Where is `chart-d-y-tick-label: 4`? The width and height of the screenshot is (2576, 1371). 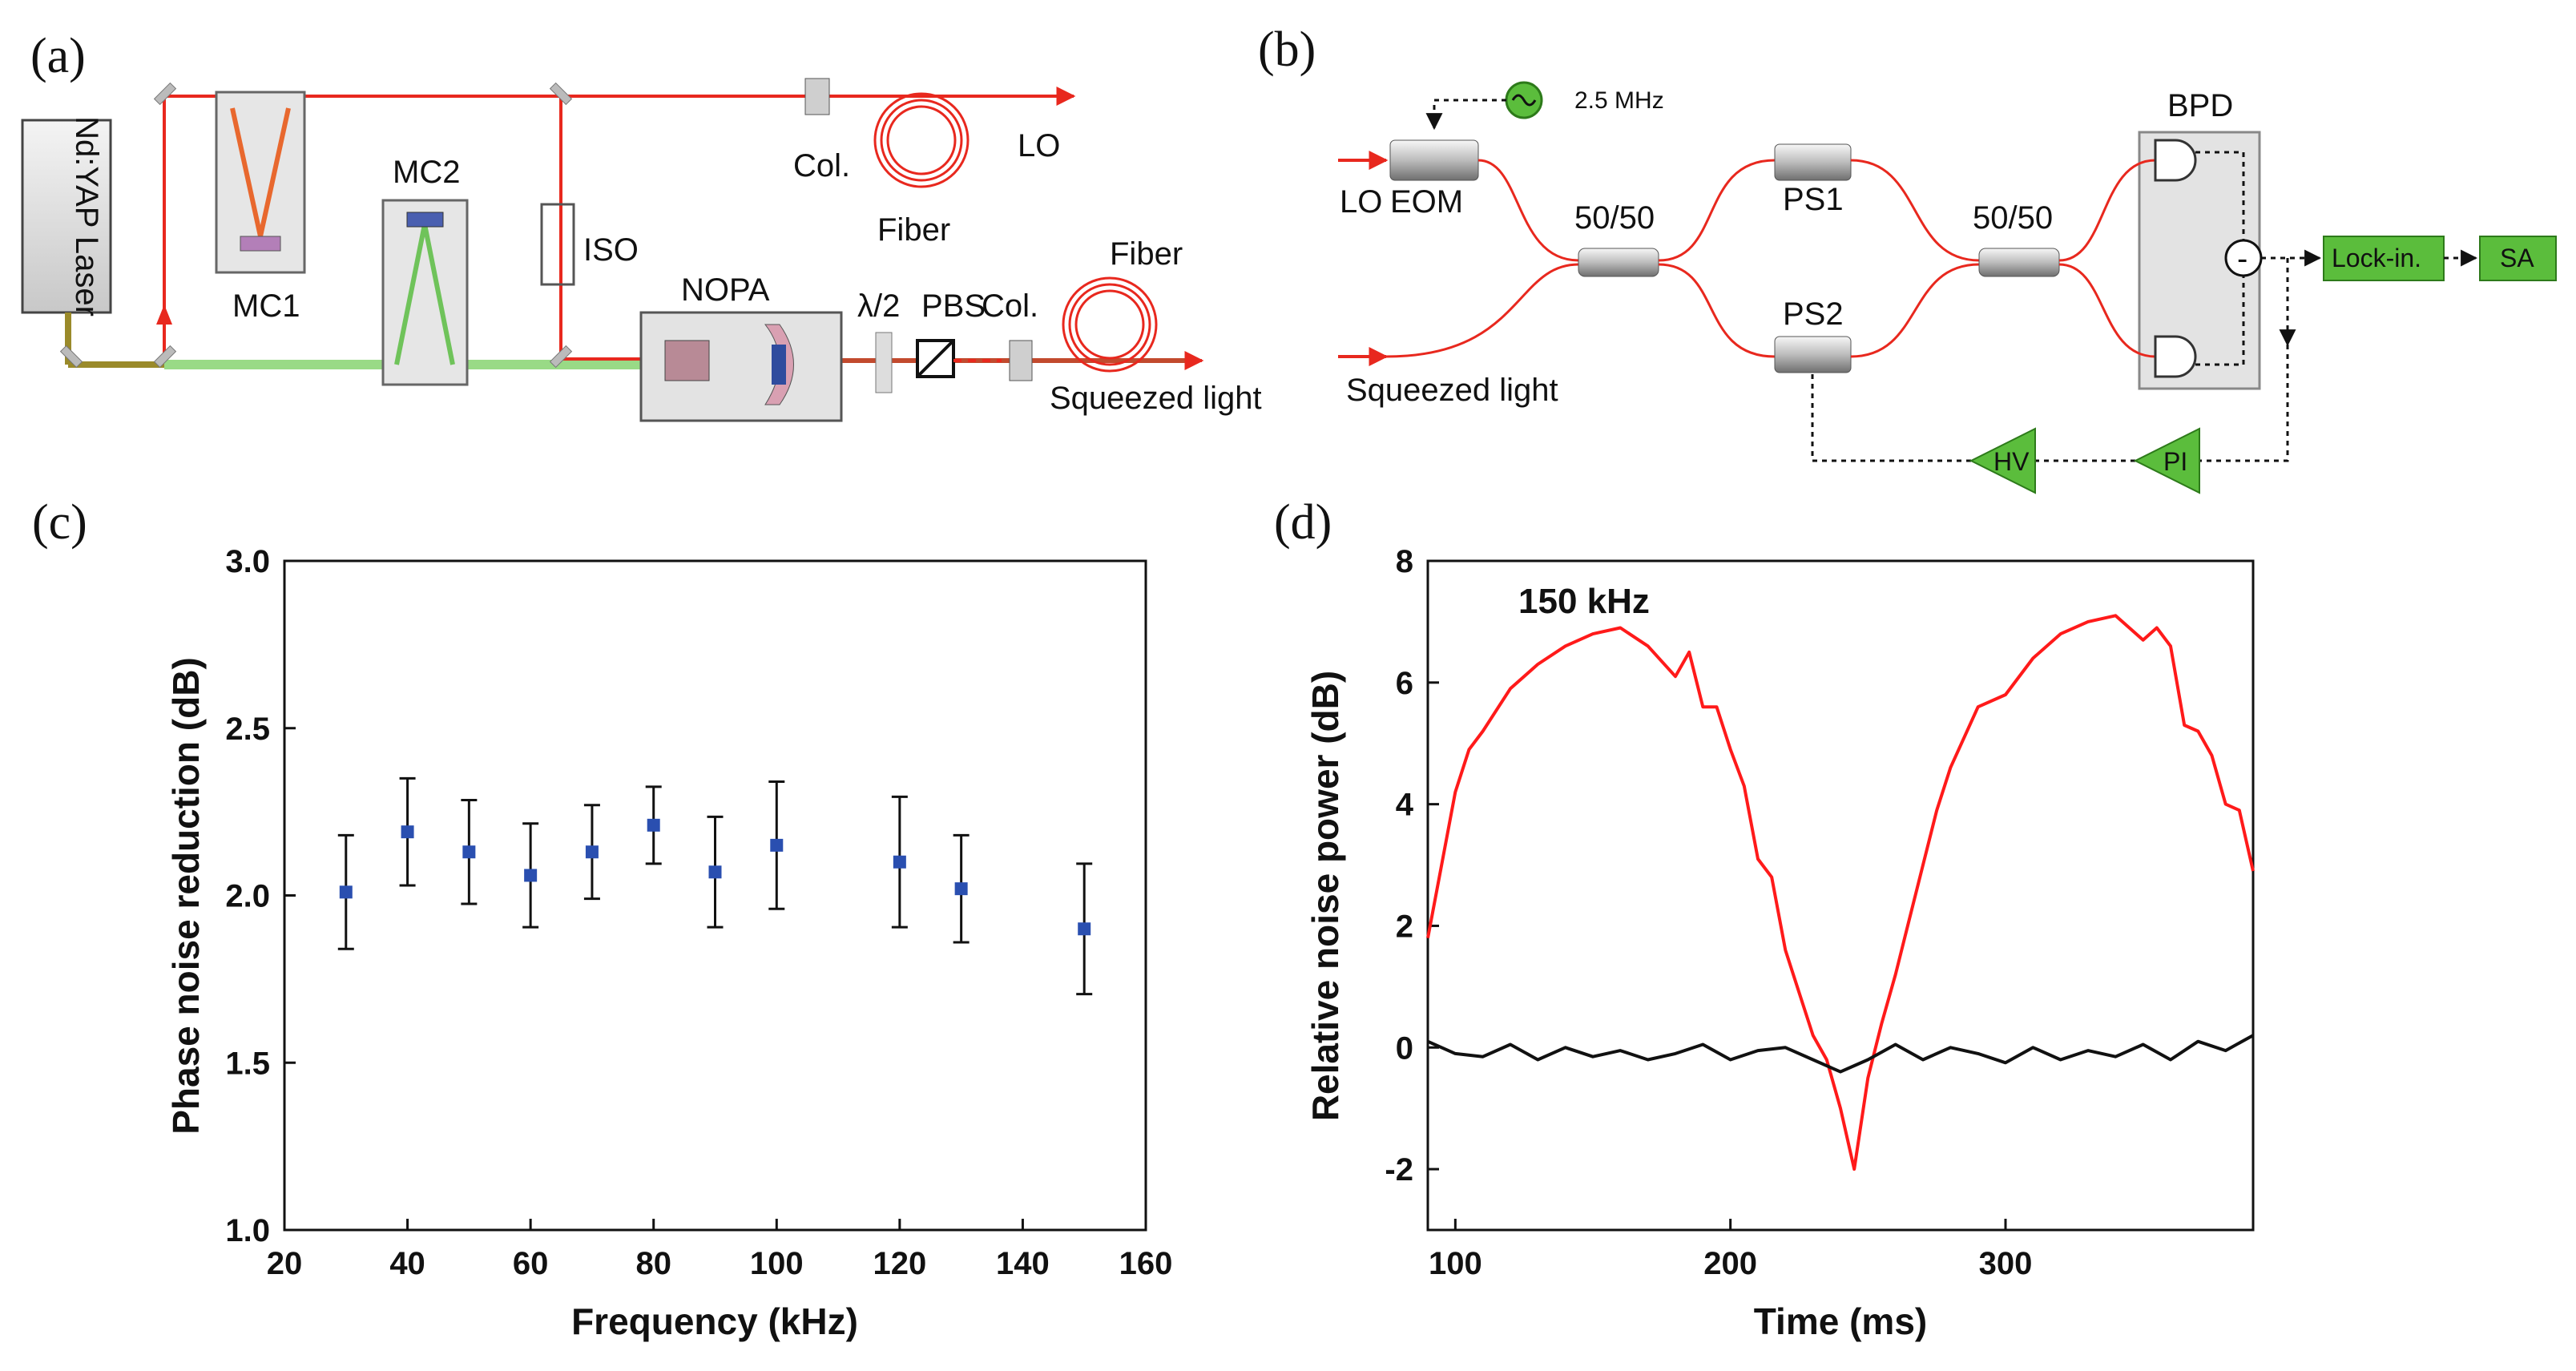
chart-d-y-tick-label: 4 is located at coordinates (1405, 806).